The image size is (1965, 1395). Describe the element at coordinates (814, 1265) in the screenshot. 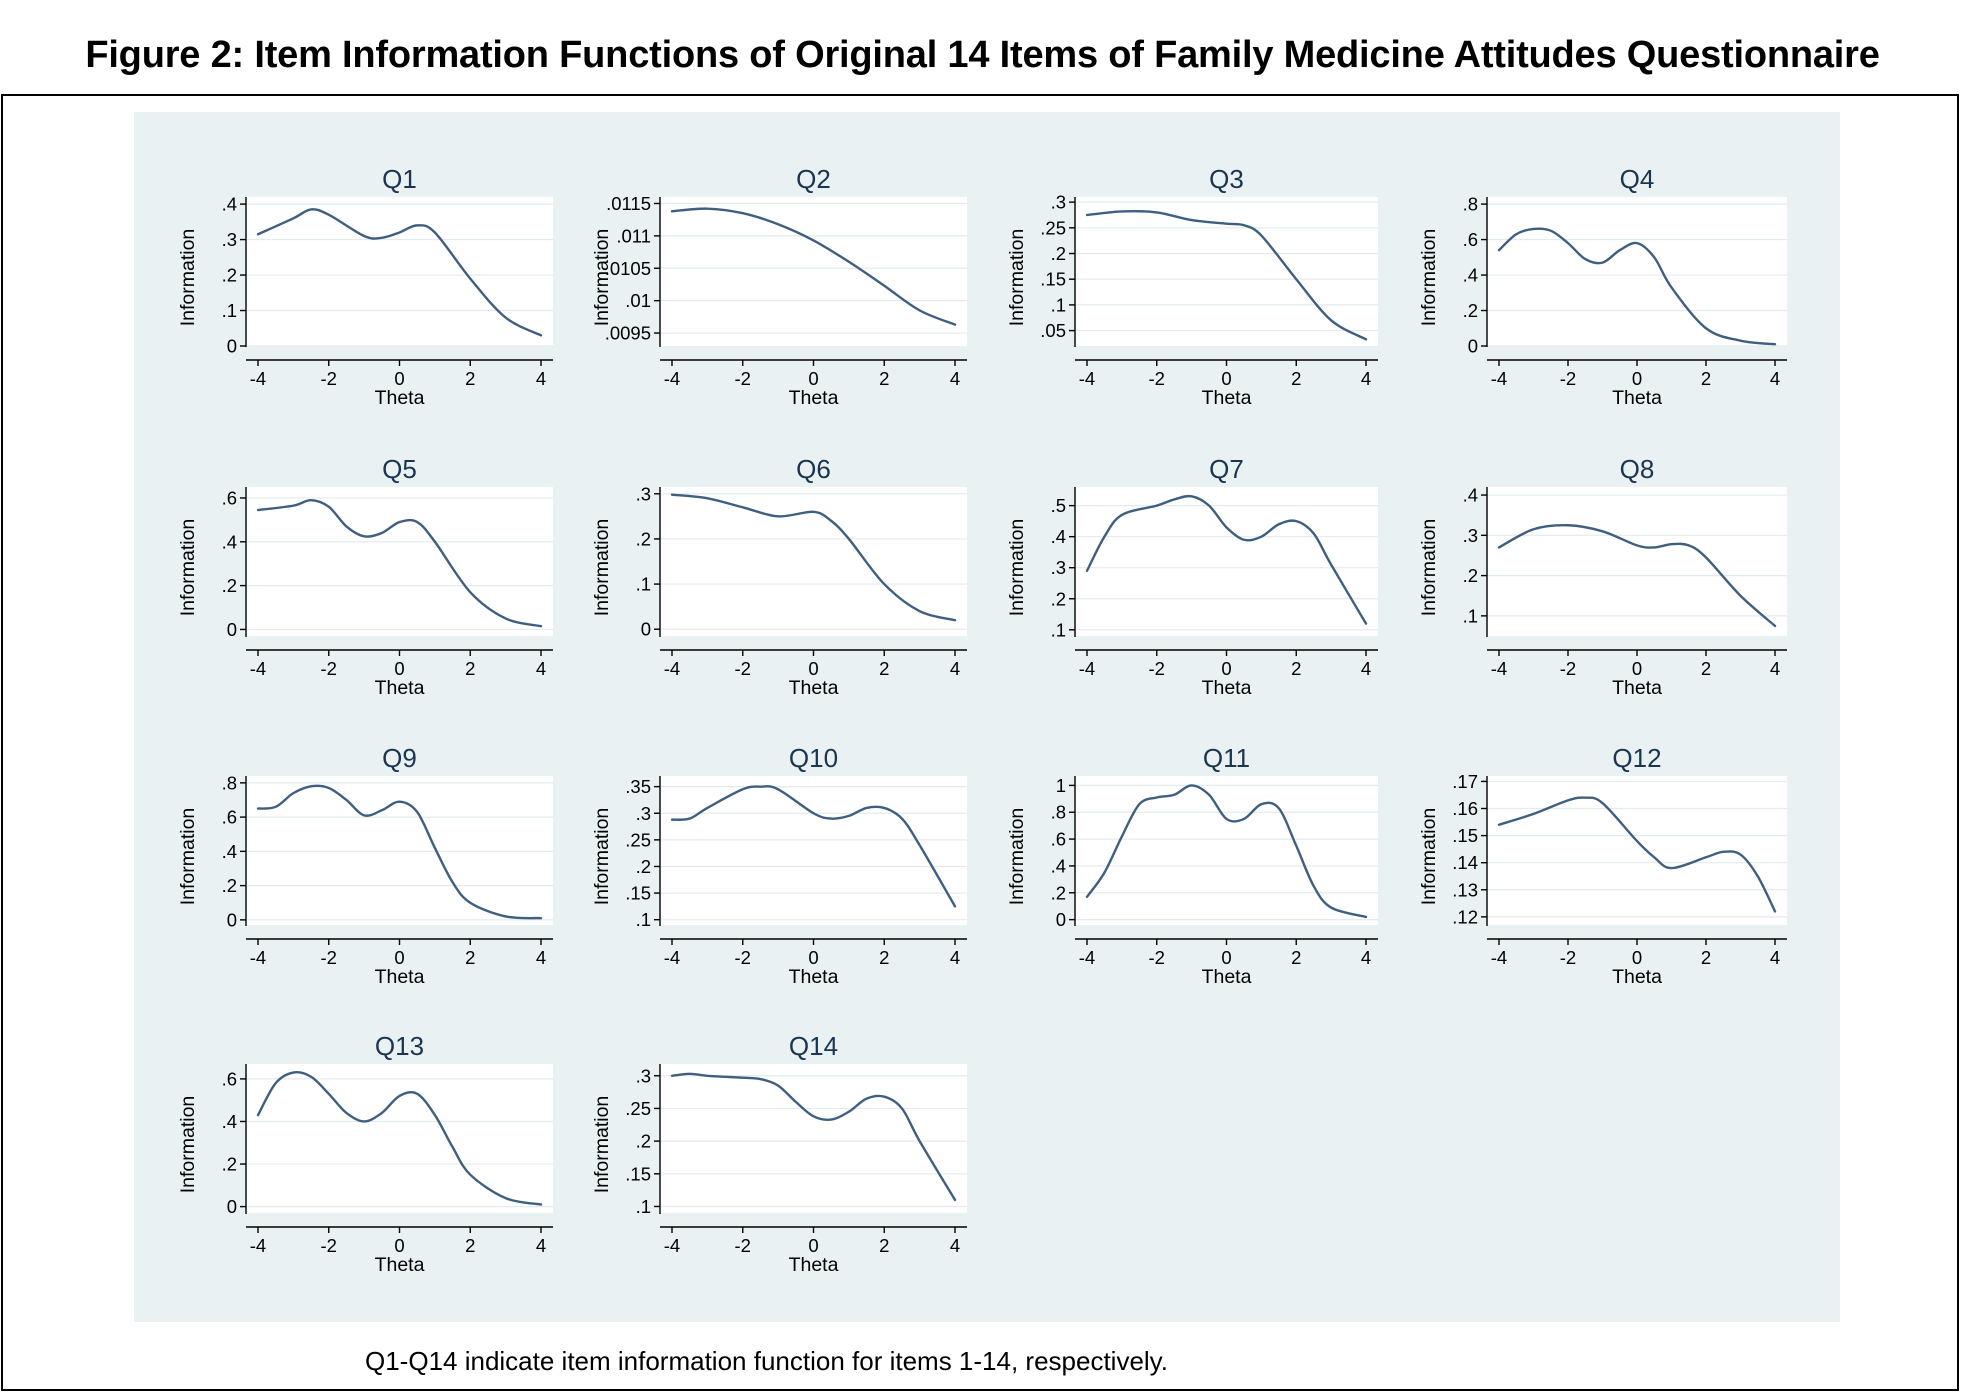

I see `q14-xlabel: Theta` at that location.